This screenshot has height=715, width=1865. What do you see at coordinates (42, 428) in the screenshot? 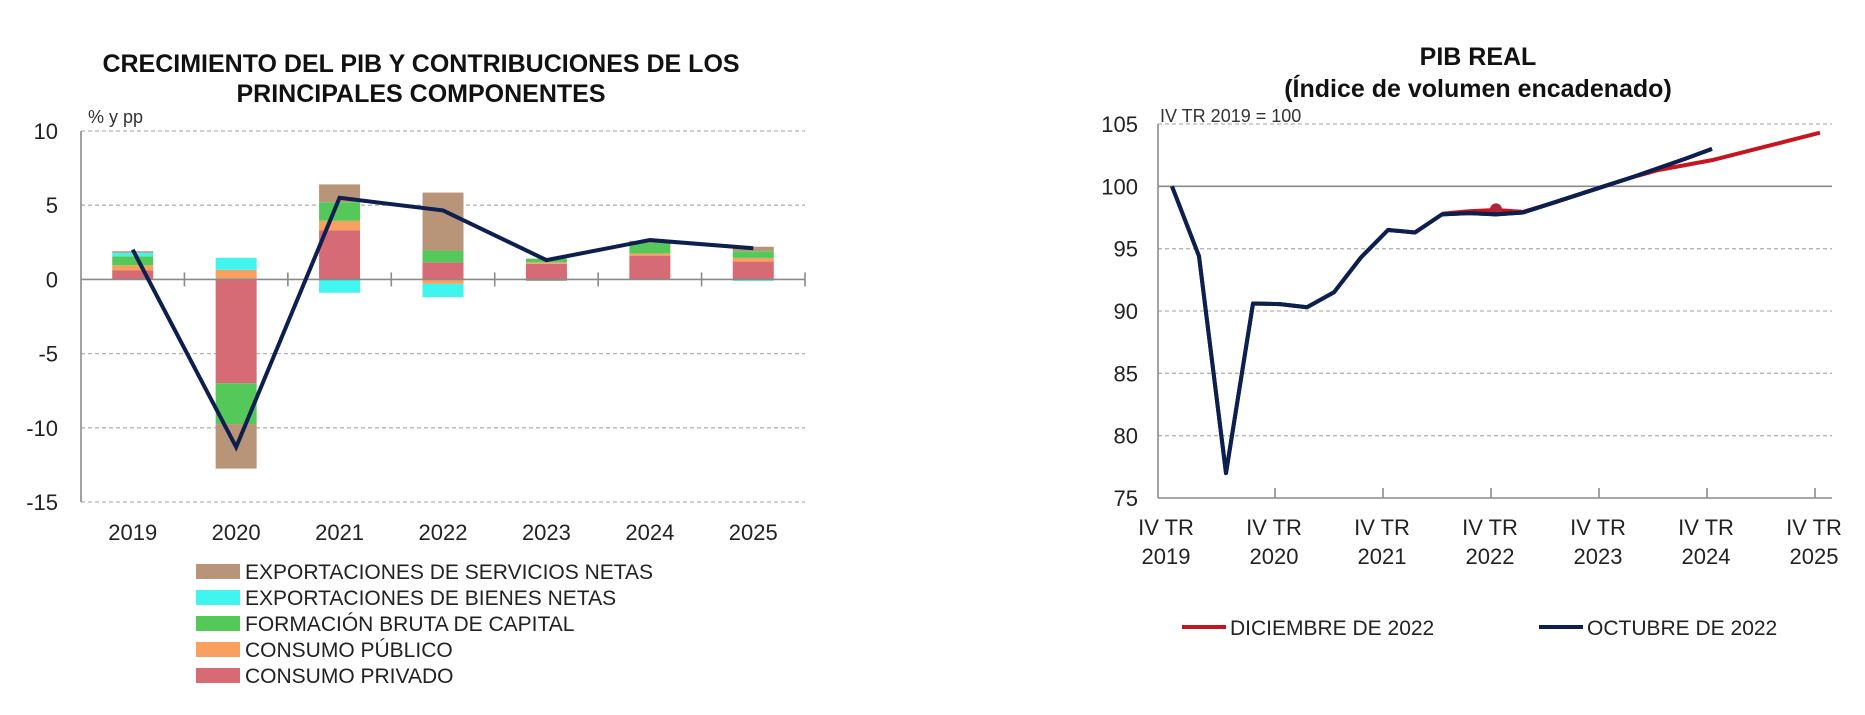
I see `y-tick-label: -10` at bounding box center [42, 428].